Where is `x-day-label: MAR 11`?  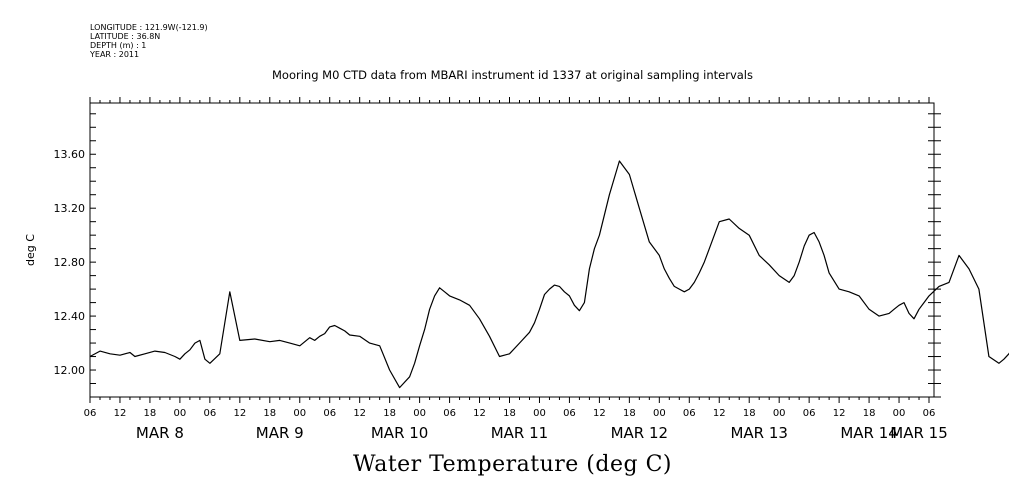
x-day-label: MAR 11 is located at coordinates (519, 433).